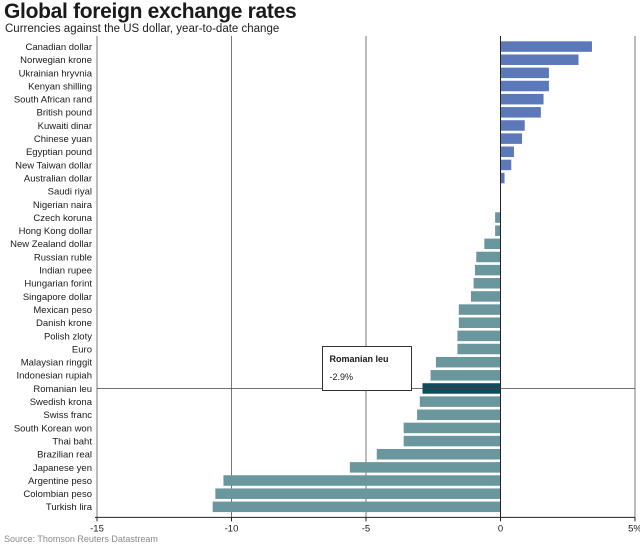 This screenshot has height=546, width=640. Describe the element at coordinates (55, 231) in the screenshot. I see `category-label: Hong Kong dollar` at that location.